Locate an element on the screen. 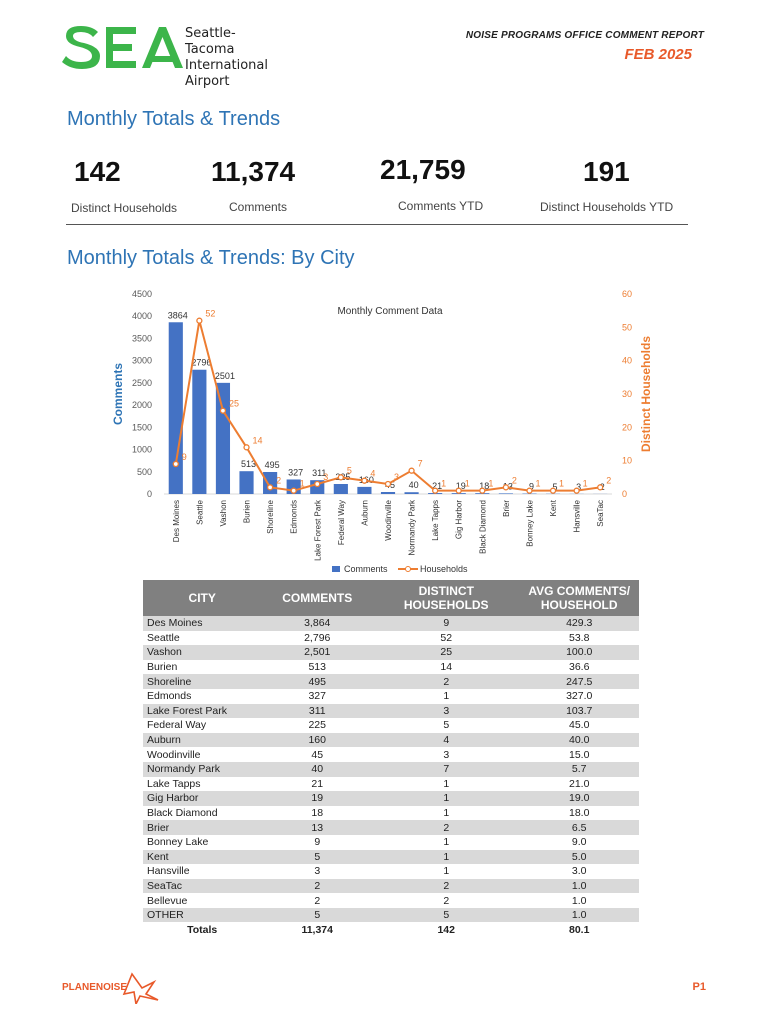  y-tick-label: 1000 is located at coordinates (142, 450).